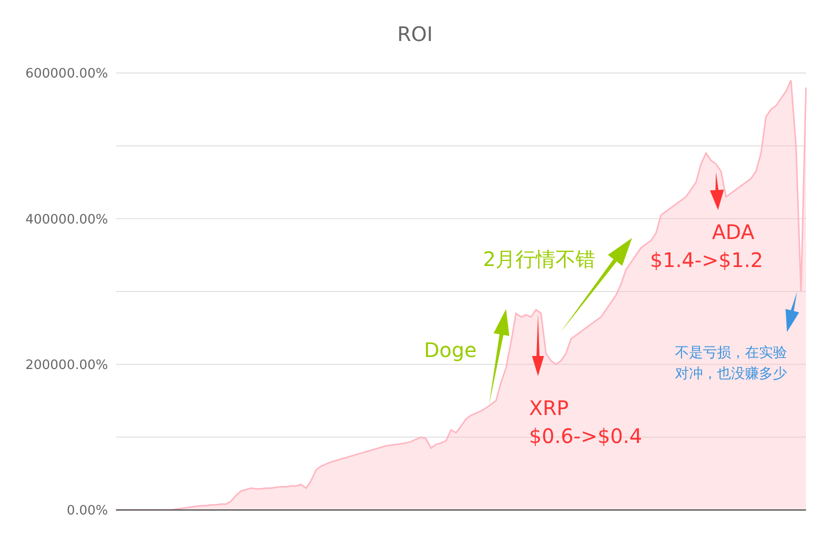 The height and width of the screenshot is (538, 830). I want to click on y-tick-label: 600000.00%, so click(66, 74).